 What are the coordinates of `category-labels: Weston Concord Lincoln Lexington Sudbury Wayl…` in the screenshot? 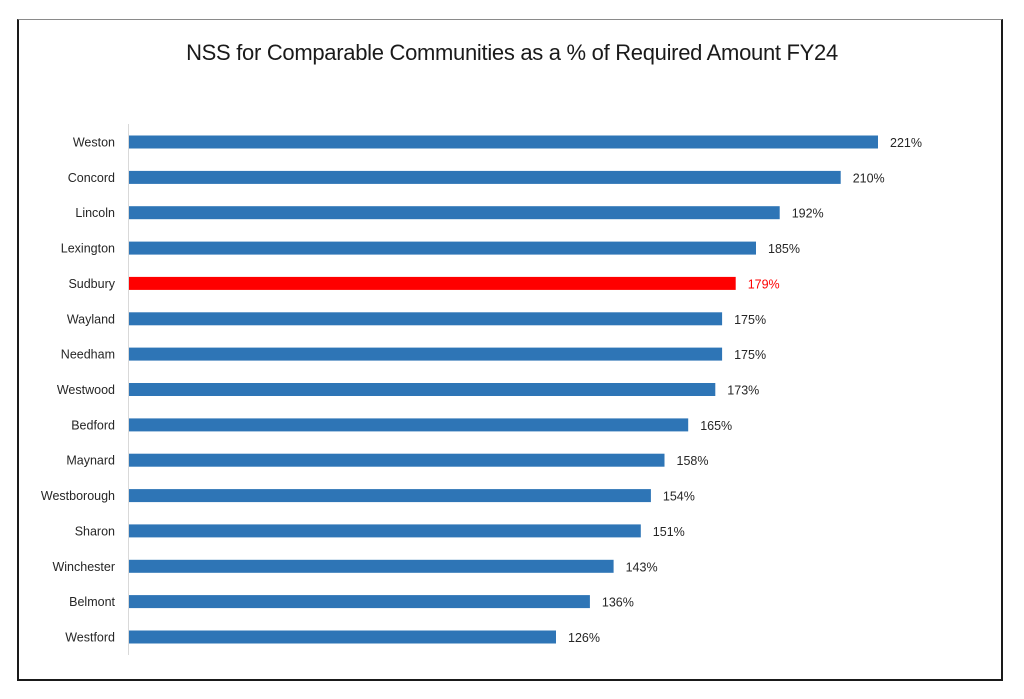 It's located at (78, 390).